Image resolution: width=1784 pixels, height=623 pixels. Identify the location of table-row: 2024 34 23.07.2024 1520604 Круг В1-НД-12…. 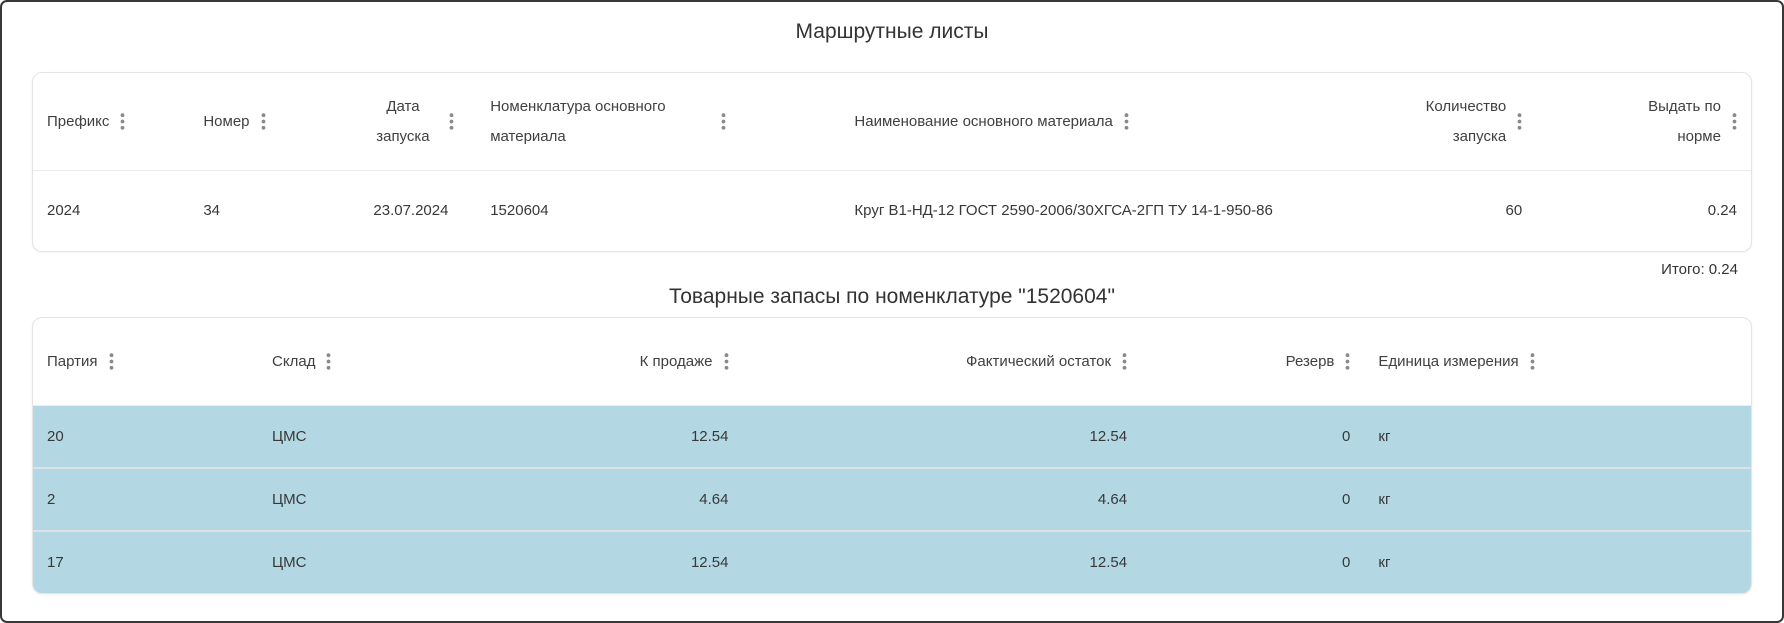
(892, 211).